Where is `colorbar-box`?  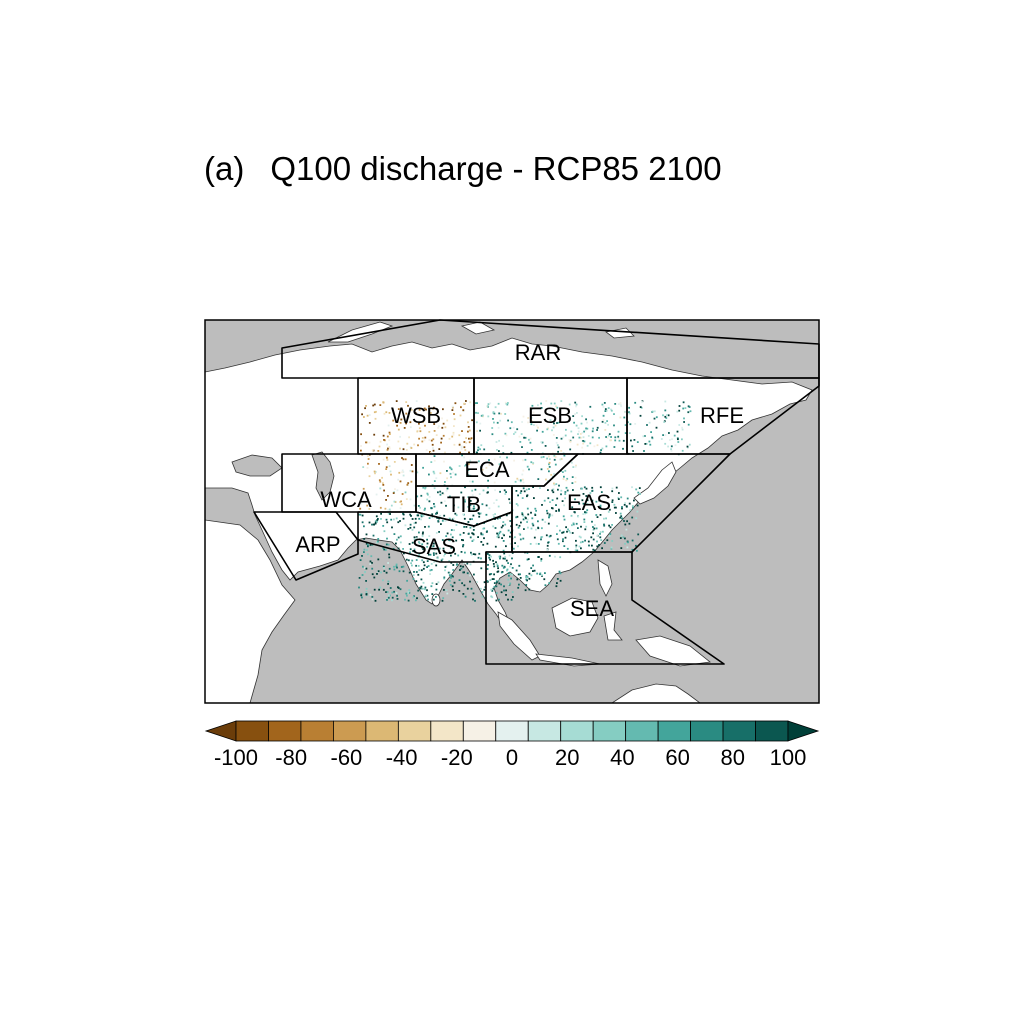 colorbar-box is located at coordinates (447, 731).